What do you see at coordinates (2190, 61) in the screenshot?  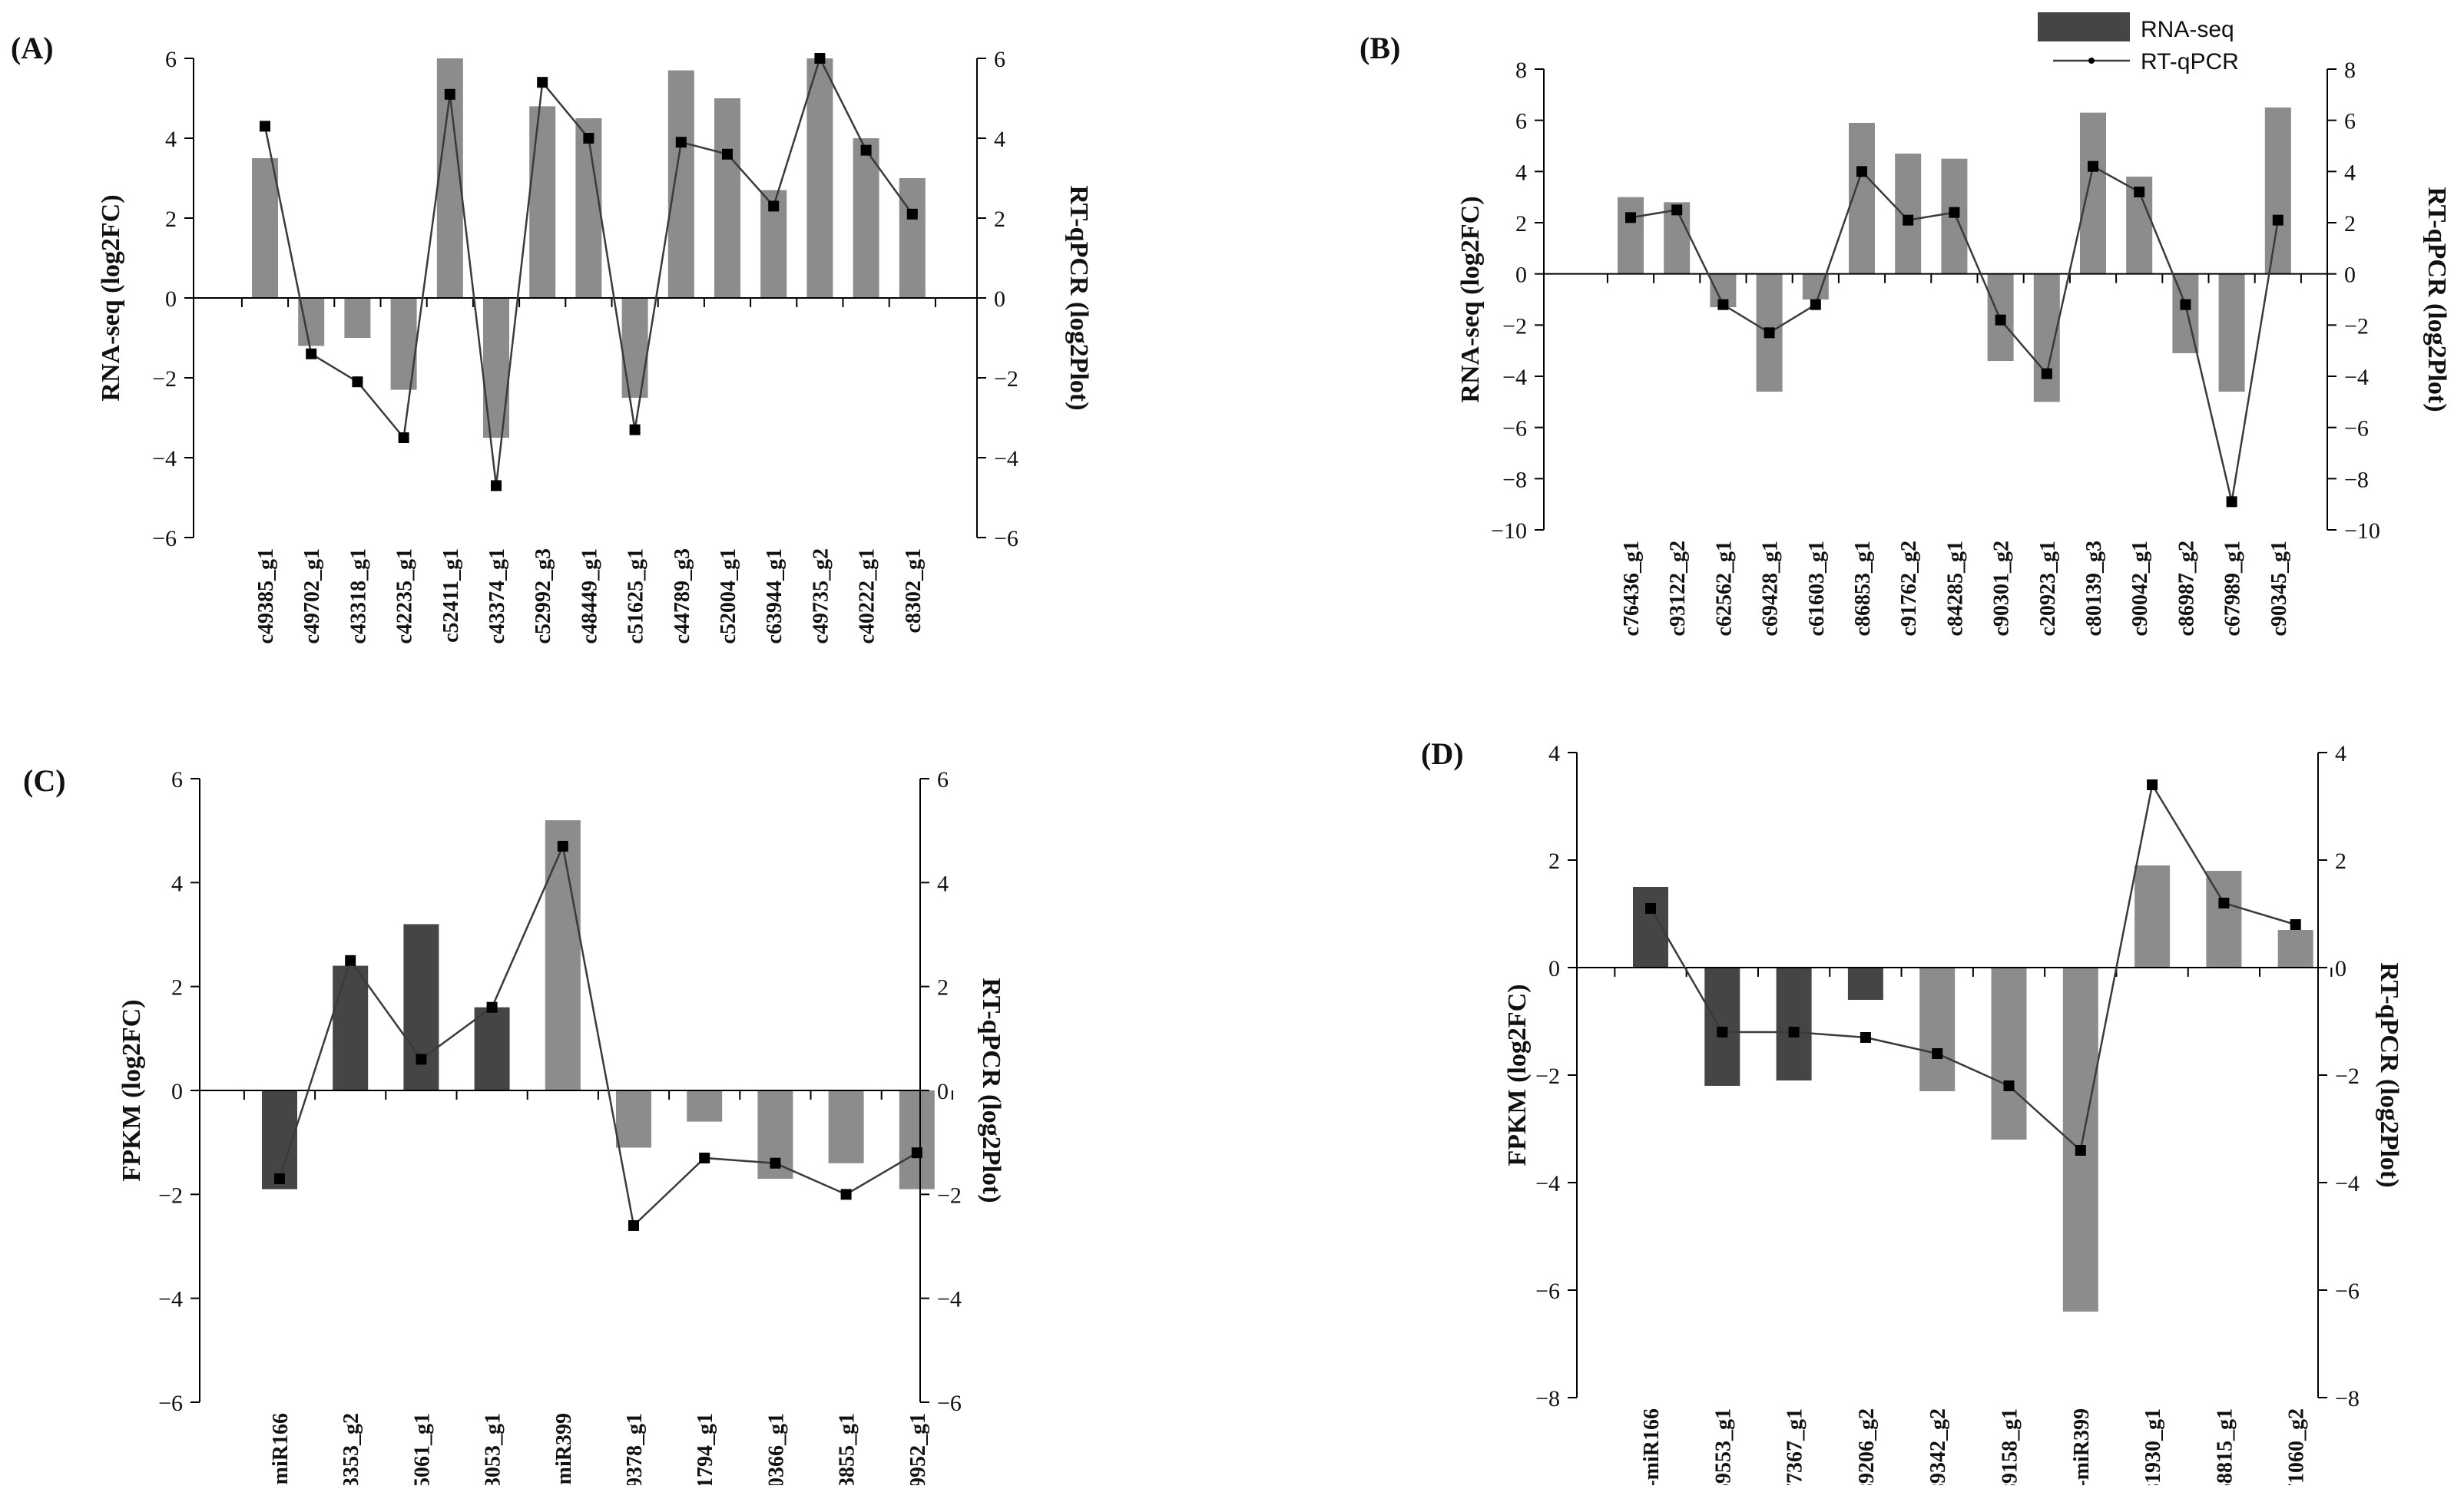 I see `legend-line-label: RT-qPCR` at bounding box center [2190, 61].